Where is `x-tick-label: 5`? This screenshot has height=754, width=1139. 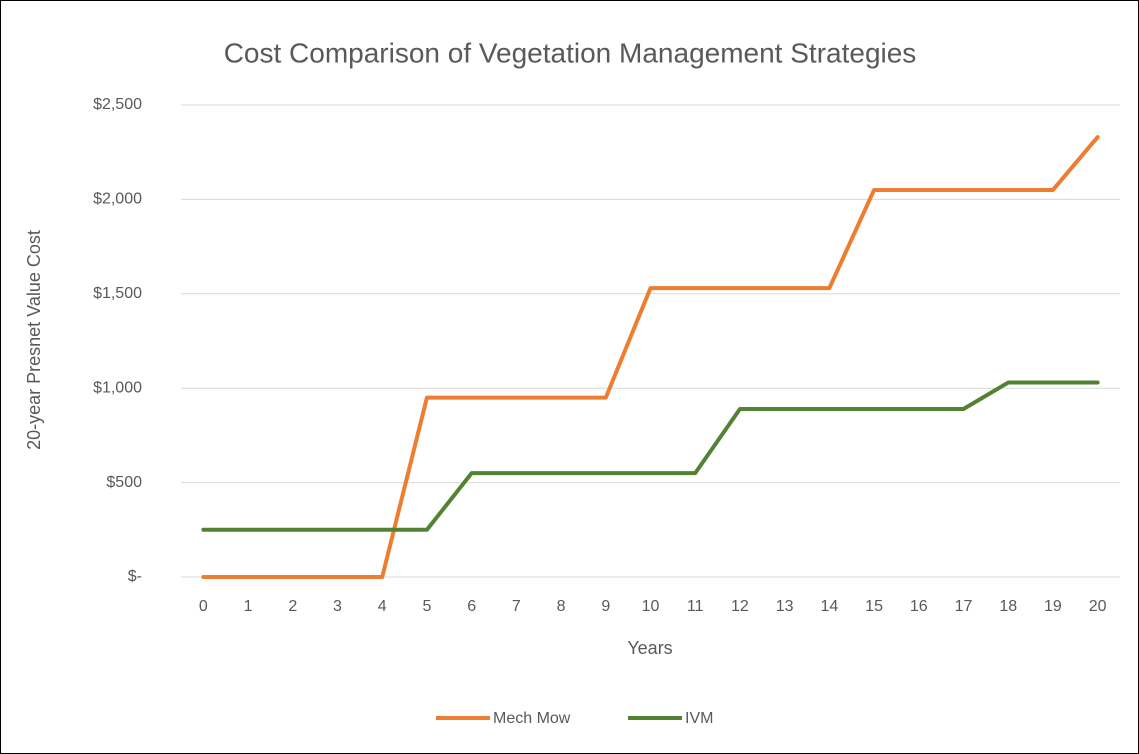
x-tick-label: 5 is located at coordinates (426, 606).